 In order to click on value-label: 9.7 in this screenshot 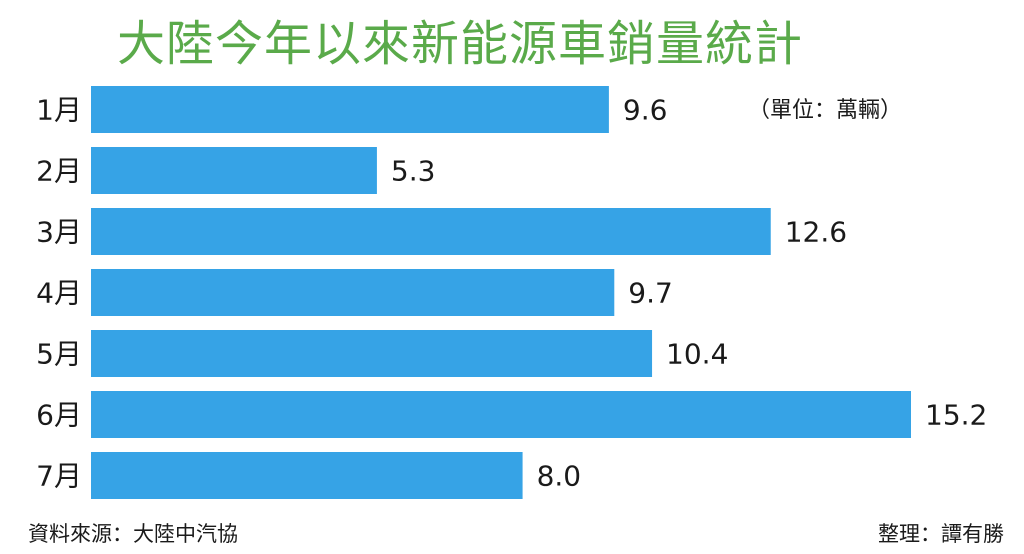, I will do `click(650, 293)`.